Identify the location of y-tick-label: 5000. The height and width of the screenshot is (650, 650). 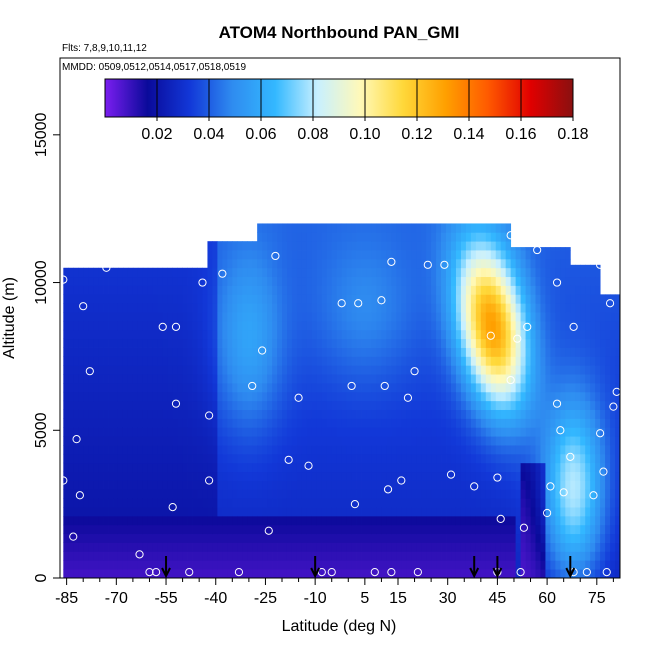
(41, 430).